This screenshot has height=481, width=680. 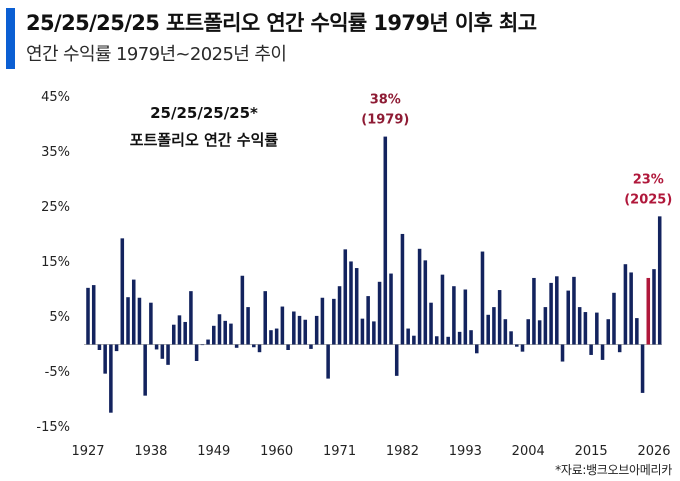 I want to click on bar-1984, so click(x=414, y=340).